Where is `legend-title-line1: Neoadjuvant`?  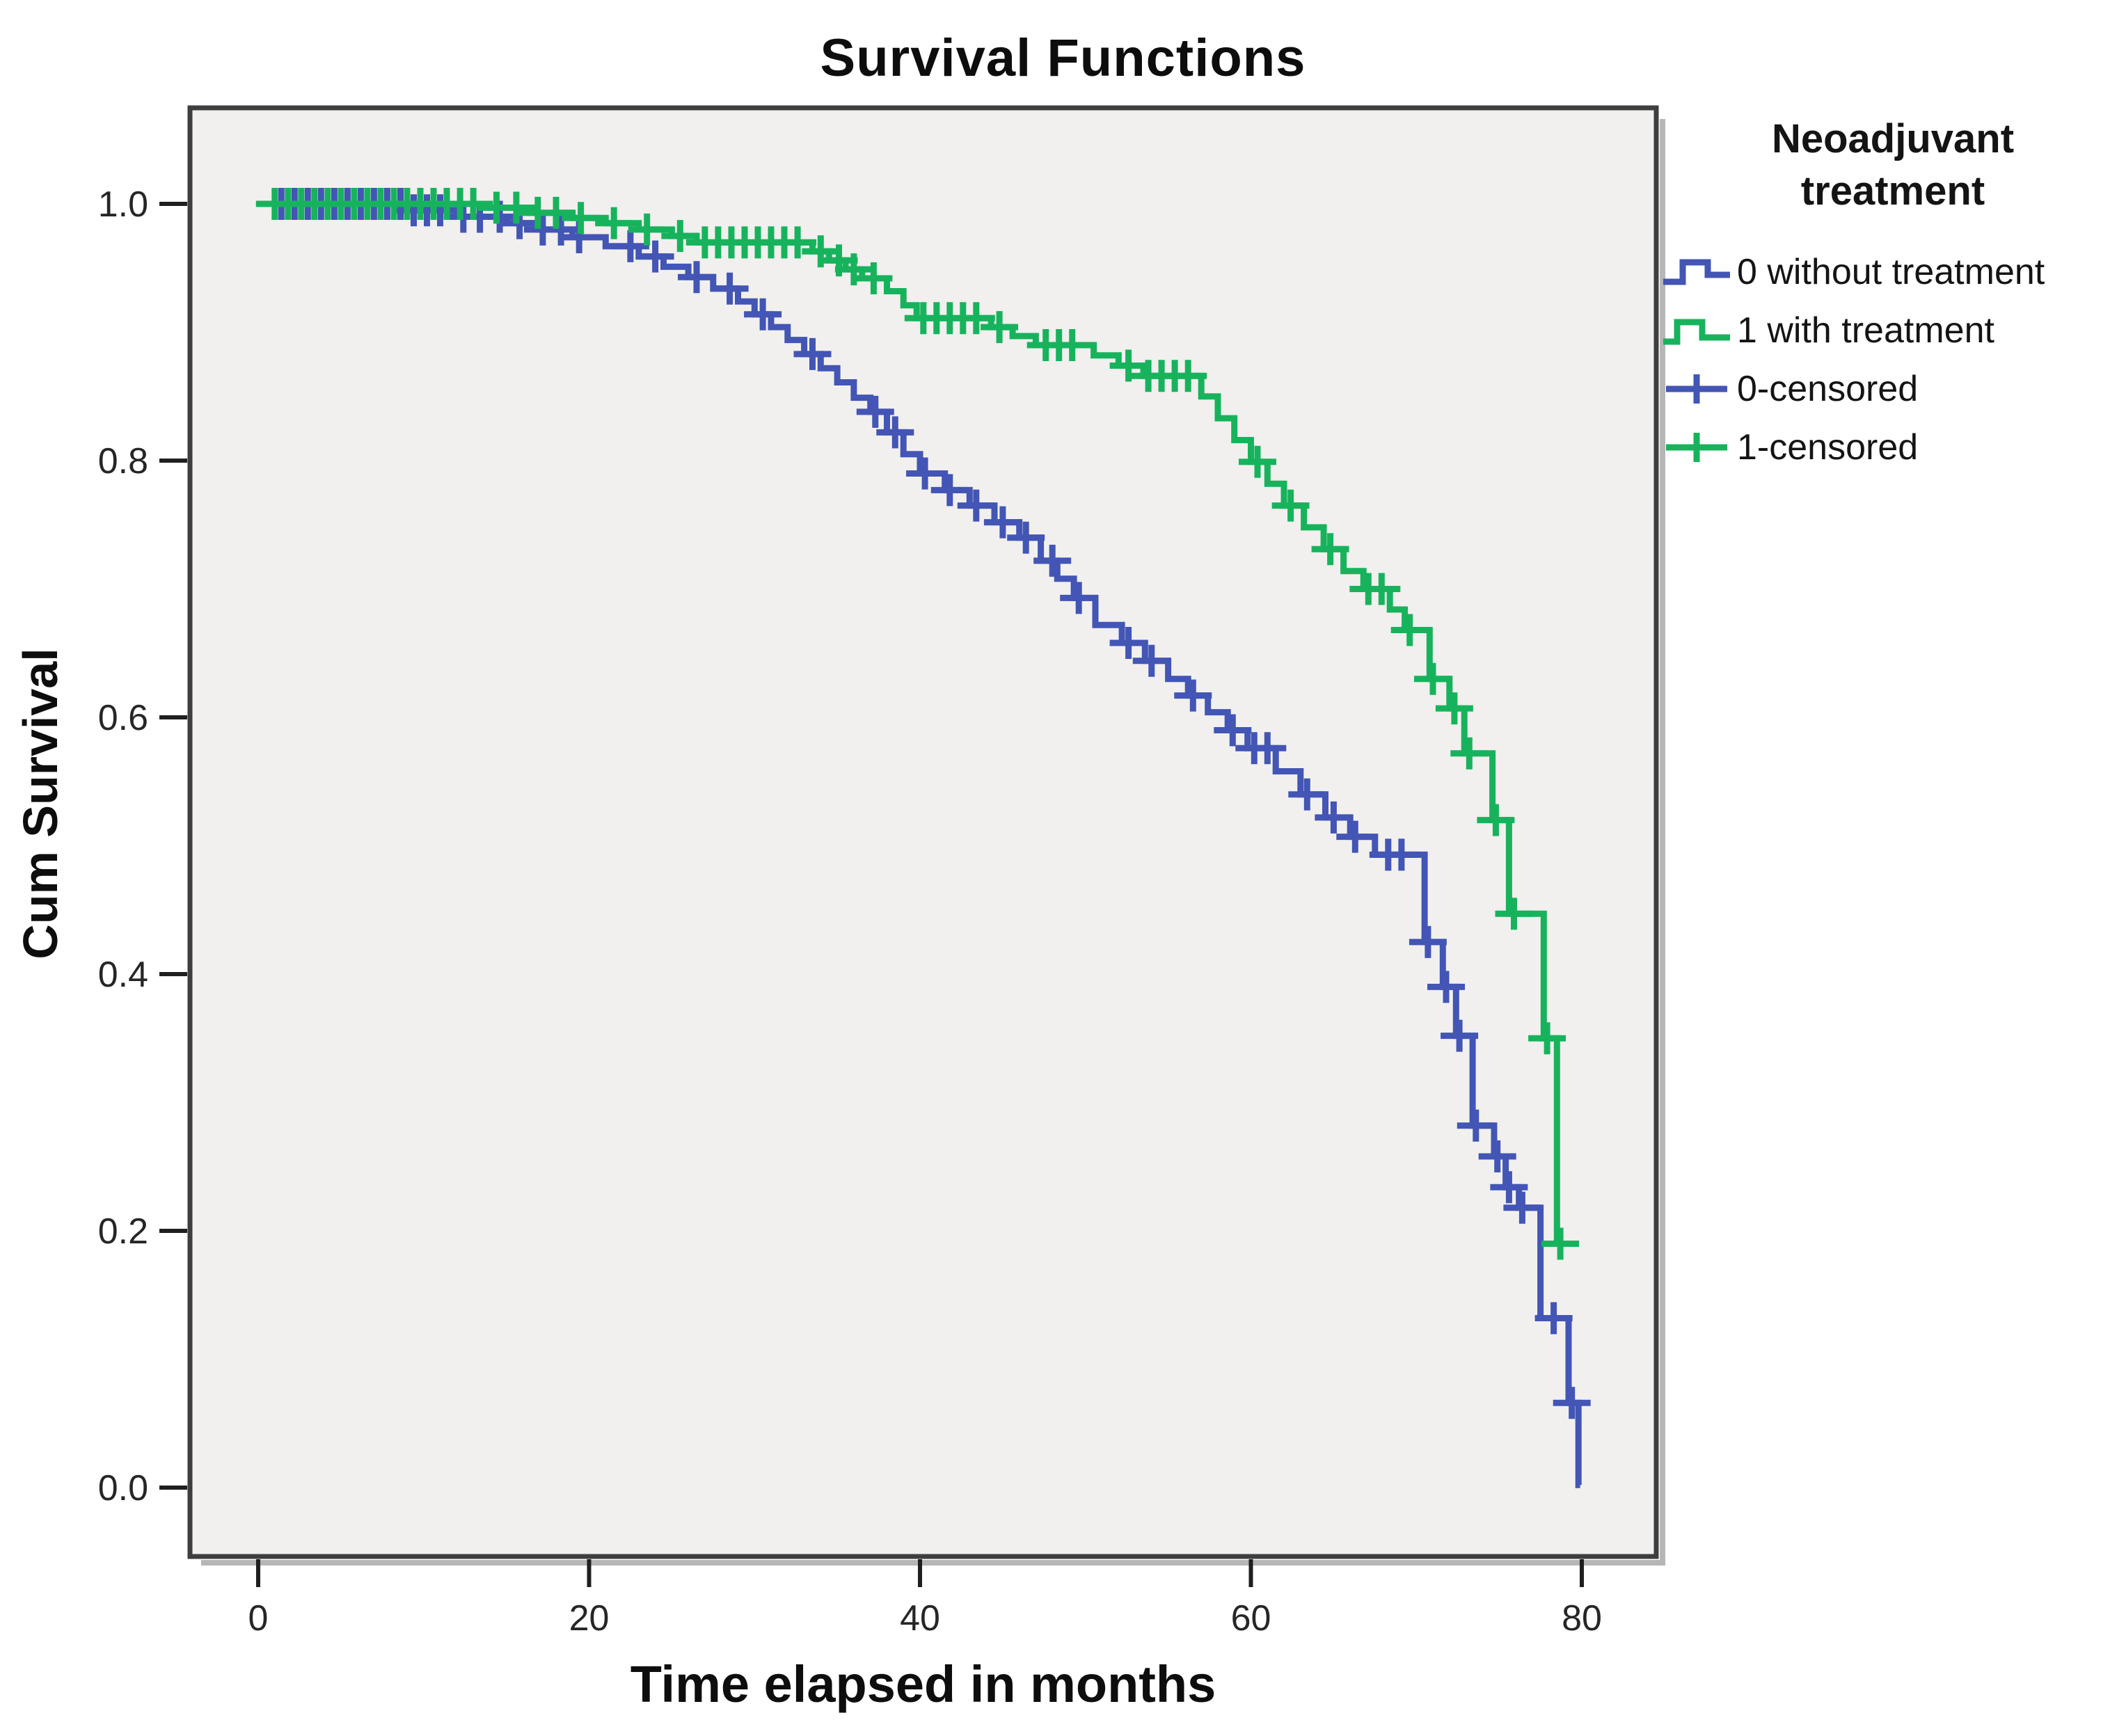 legend-title-line1: Neoadjuvant is located at coordinates (1893, 138).